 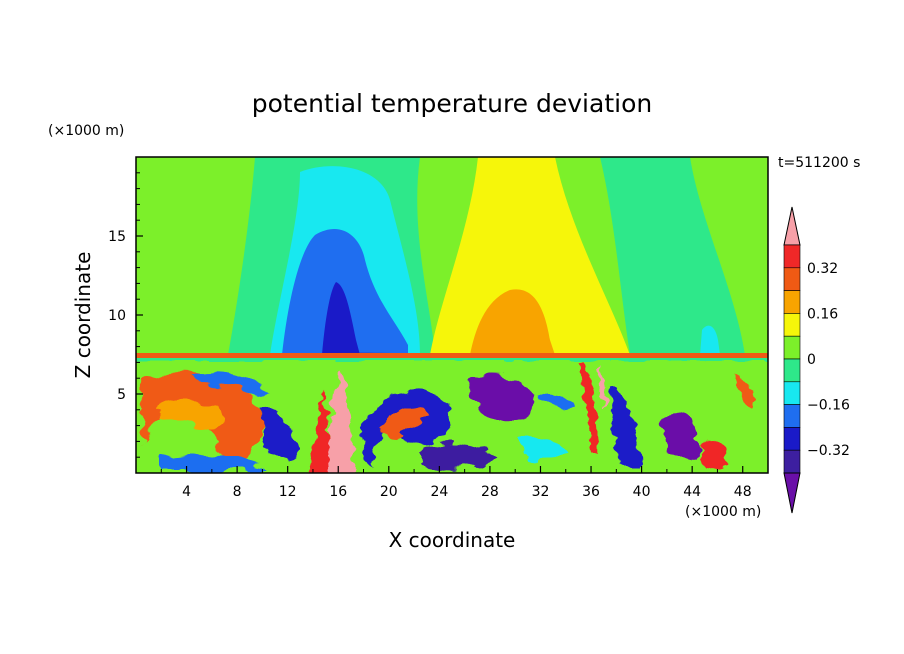 What do you see at coordinates (452, 103) in the screenshot?
I see `chart-title: potential temperature deviation` at bounding box center [452, 103].